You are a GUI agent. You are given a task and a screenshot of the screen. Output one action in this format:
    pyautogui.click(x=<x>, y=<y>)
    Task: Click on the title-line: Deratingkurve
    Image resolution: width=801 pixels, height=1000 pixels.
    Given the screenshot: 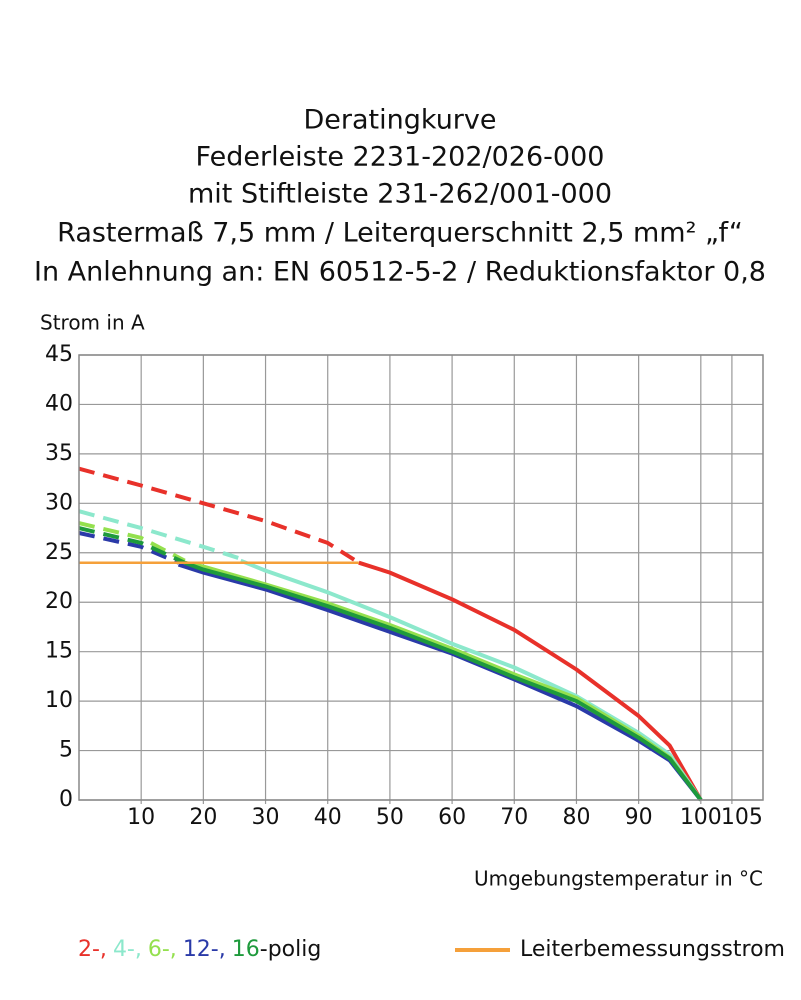 What is the action you would take?
    pyautogui.click(x=400, y=120)
    